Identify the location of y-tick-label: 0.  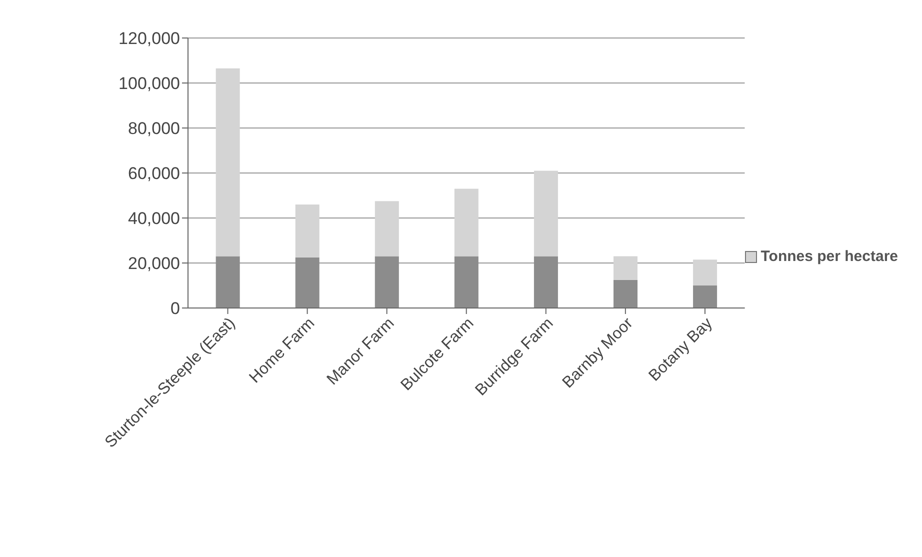
(175, 308).